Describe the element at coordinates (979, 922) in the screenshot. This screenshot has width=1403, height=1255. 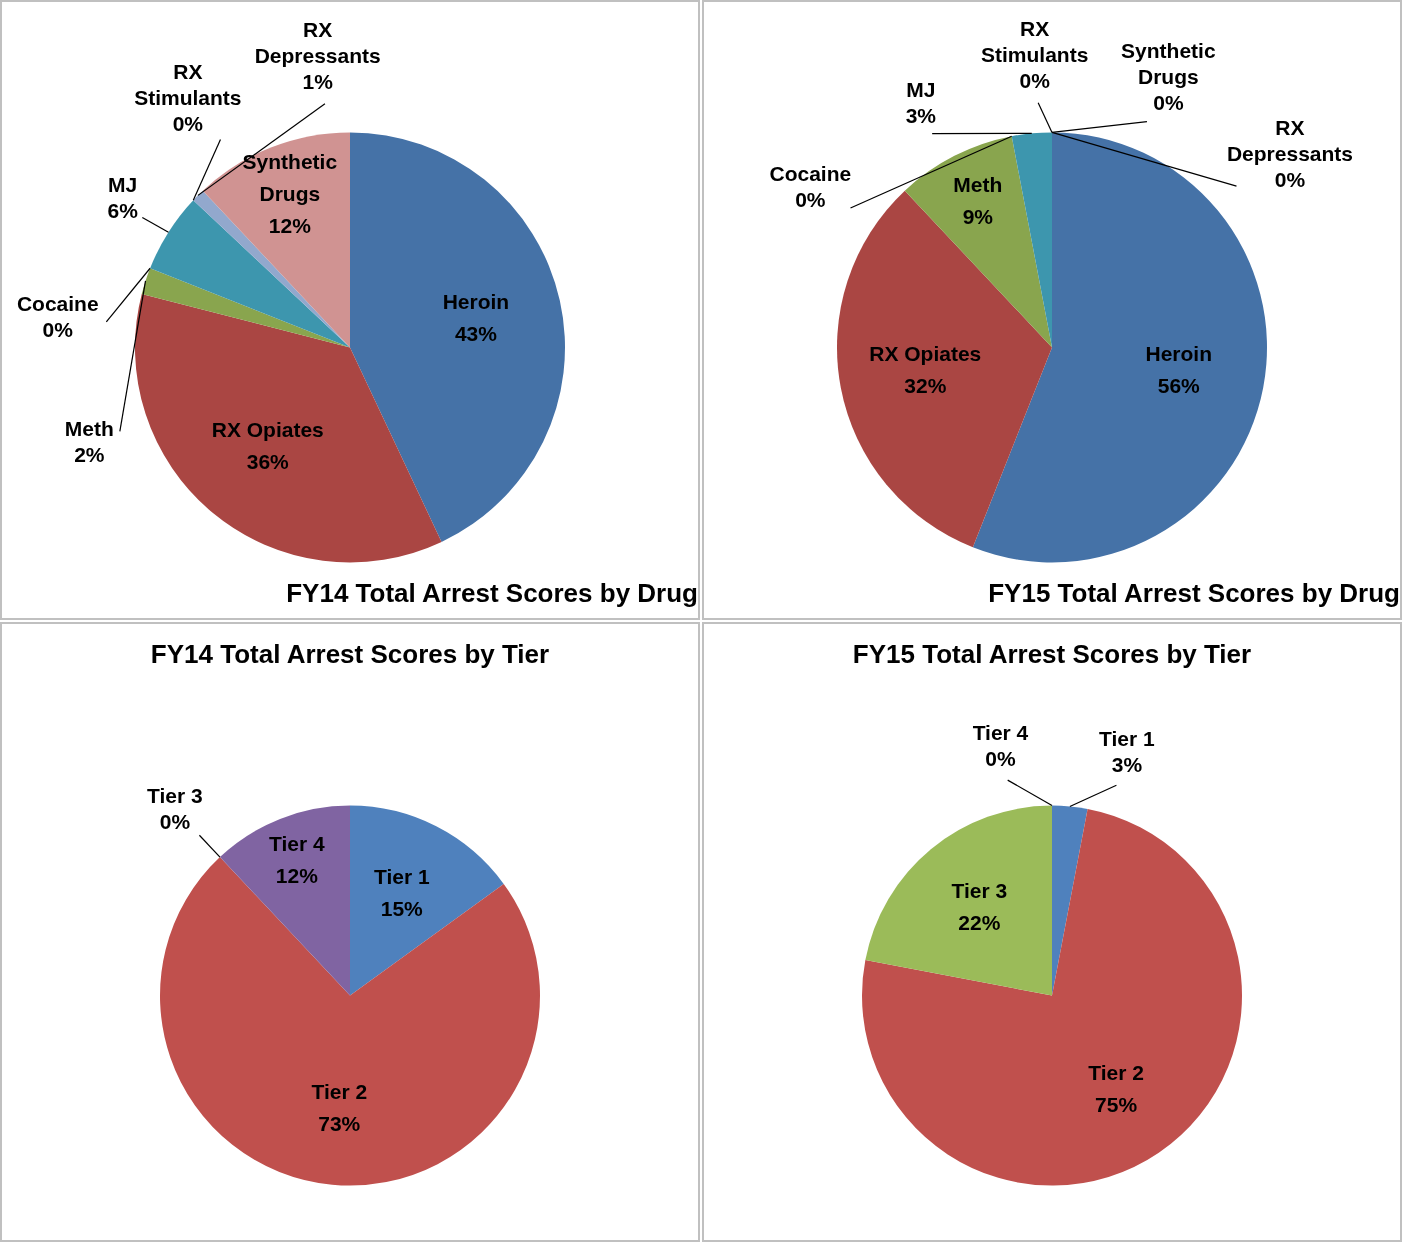
I see `data-label: 22%` at that location.